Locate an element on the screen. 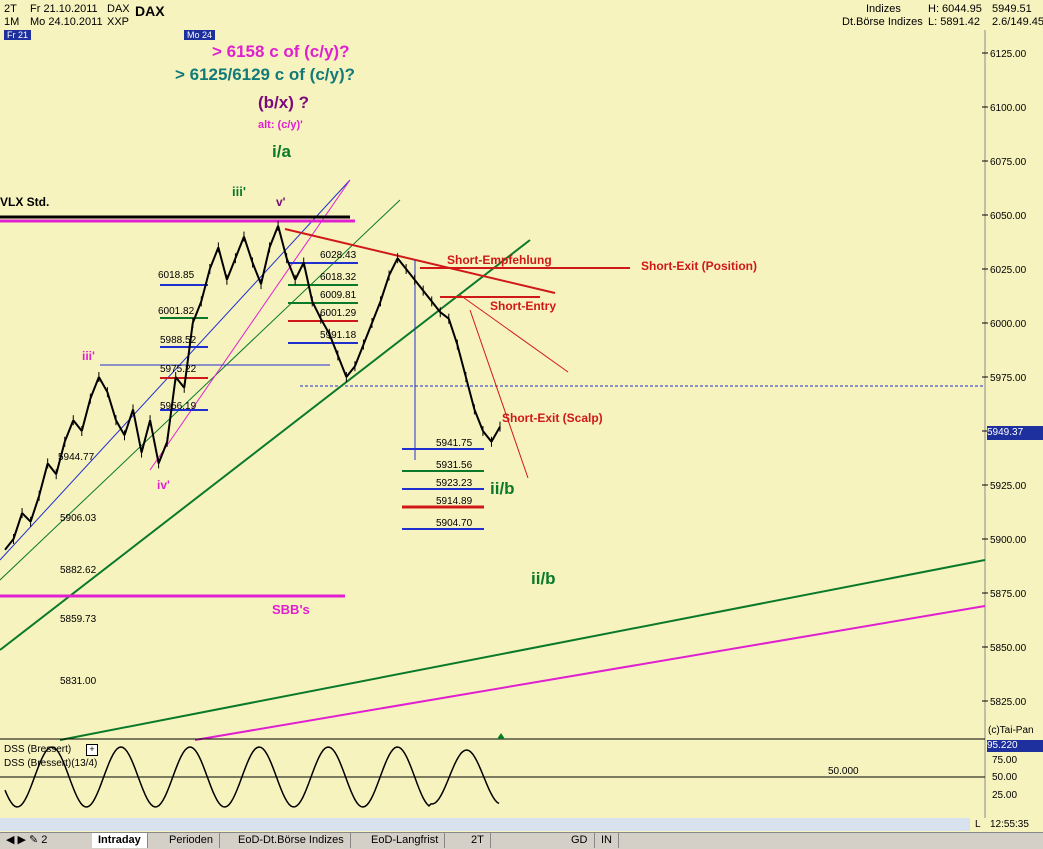 The image size is (1043, 849). copyright-label: (c)Tai-Pan is located at coordinates (1011, 730).